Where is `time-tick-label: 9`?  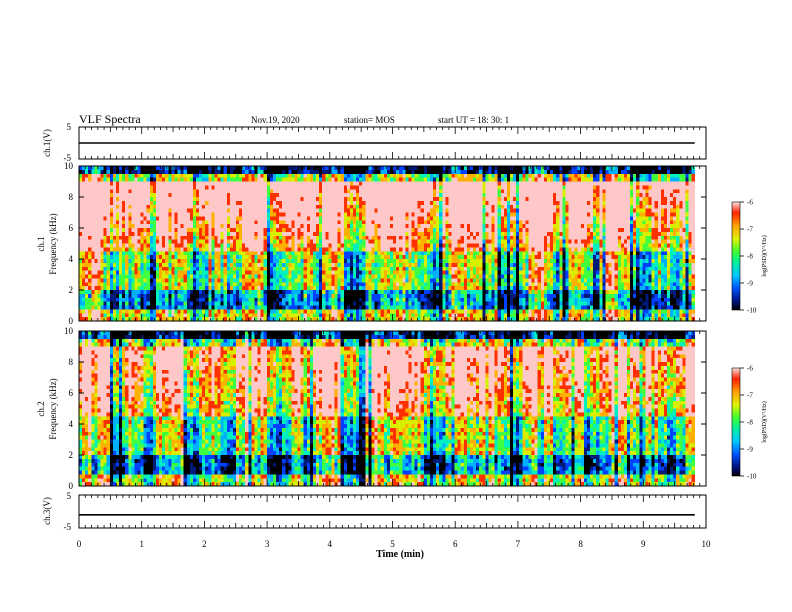 time-tick-label: 9 is located at coordinates (643, 544).